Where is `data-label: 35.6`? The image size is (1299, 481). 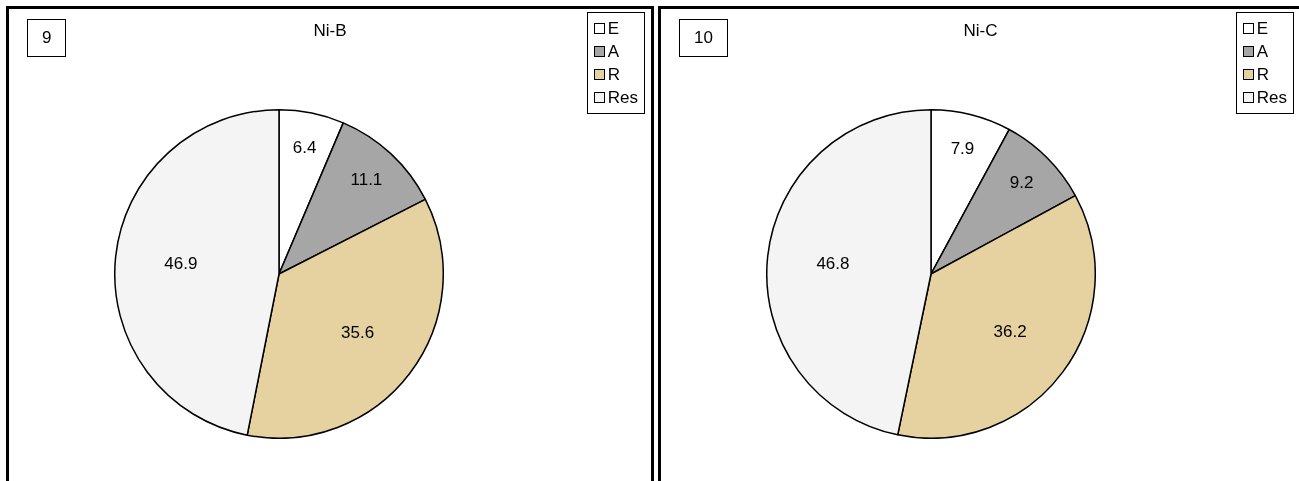 data-label: 35.6 is located at coordinates (358, 333).